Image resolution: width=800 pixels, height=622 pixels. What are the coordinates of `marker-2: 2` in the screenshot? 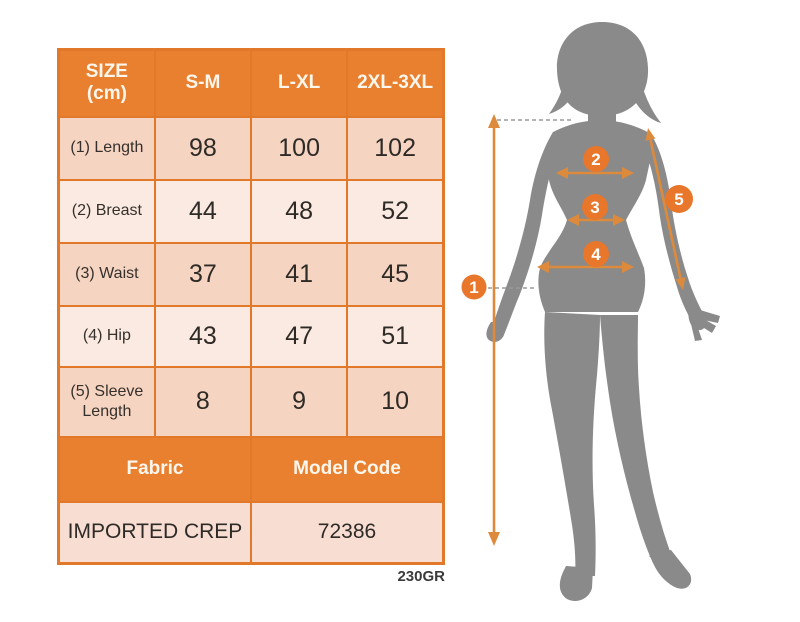 It's located at (596, 159).